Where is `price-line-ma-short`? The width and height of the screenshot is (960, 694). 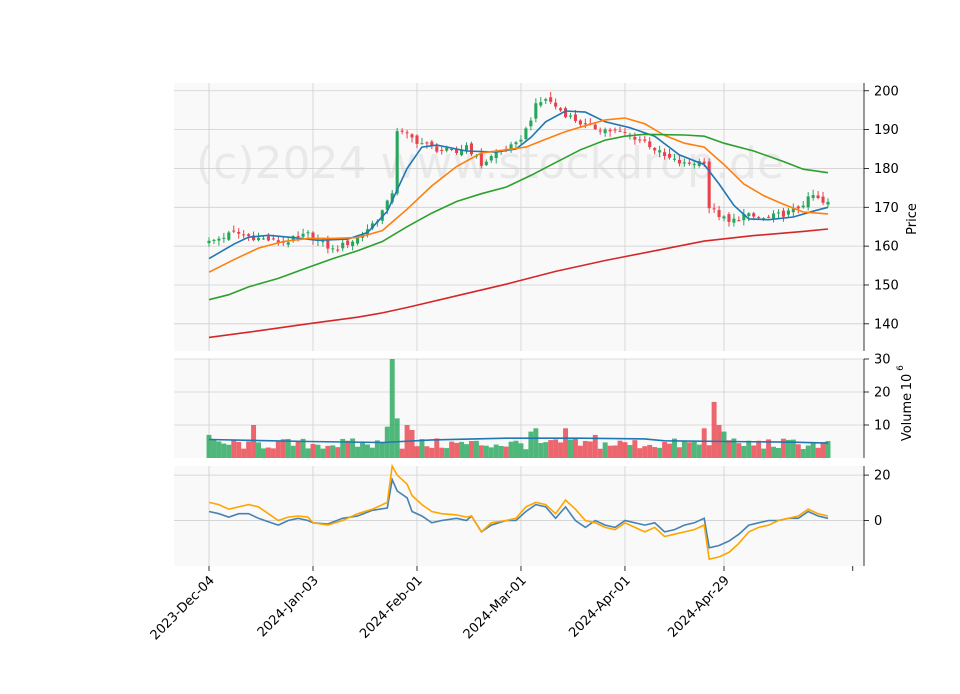 price-line-ma-short is located at coordinates (518, 185).